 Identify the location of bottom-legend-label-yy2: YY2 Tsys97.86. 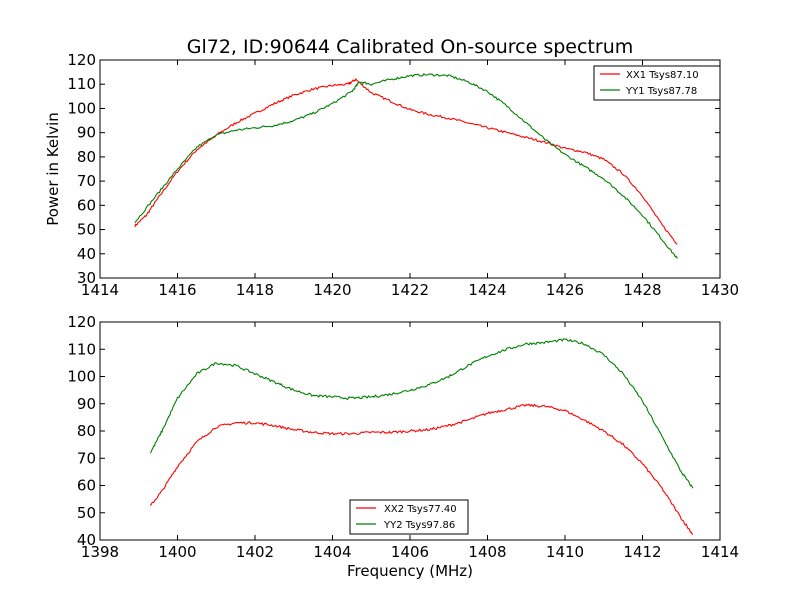
(419, 525).